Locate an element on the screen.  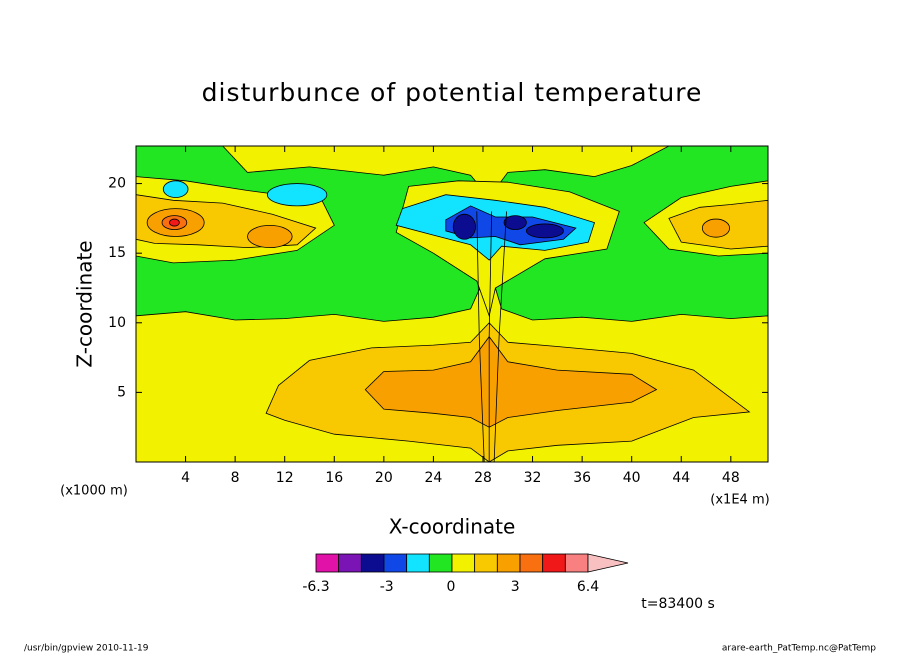
colorbar-tick-label: -6.3 is located at coordinates (315, 587).